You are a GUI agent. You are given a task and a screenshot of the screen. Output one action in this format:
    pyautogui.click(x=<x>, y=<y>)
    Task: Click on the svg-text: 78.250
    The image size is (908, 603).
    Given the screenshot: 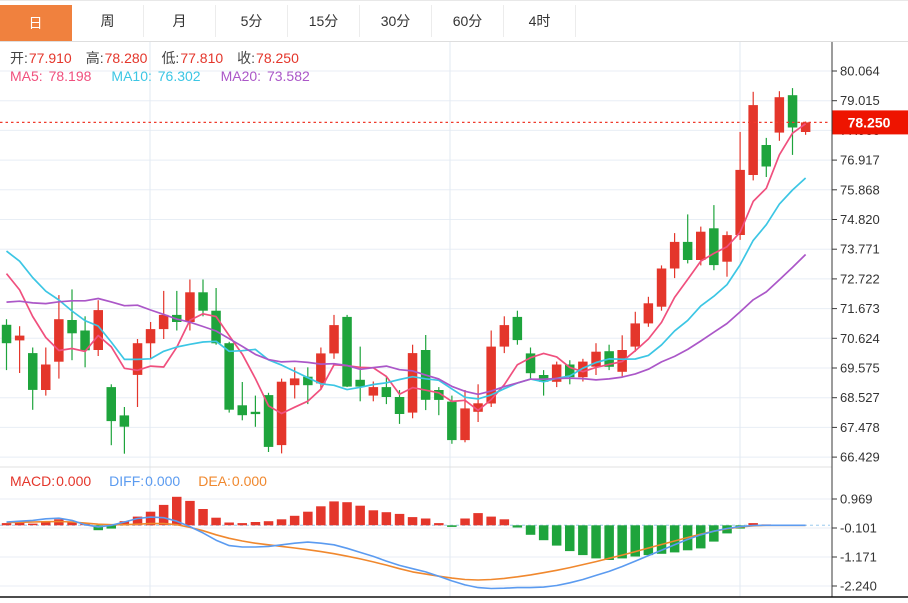 What is the action you would take?
    pyautogui.click(x=869, y=122)
    